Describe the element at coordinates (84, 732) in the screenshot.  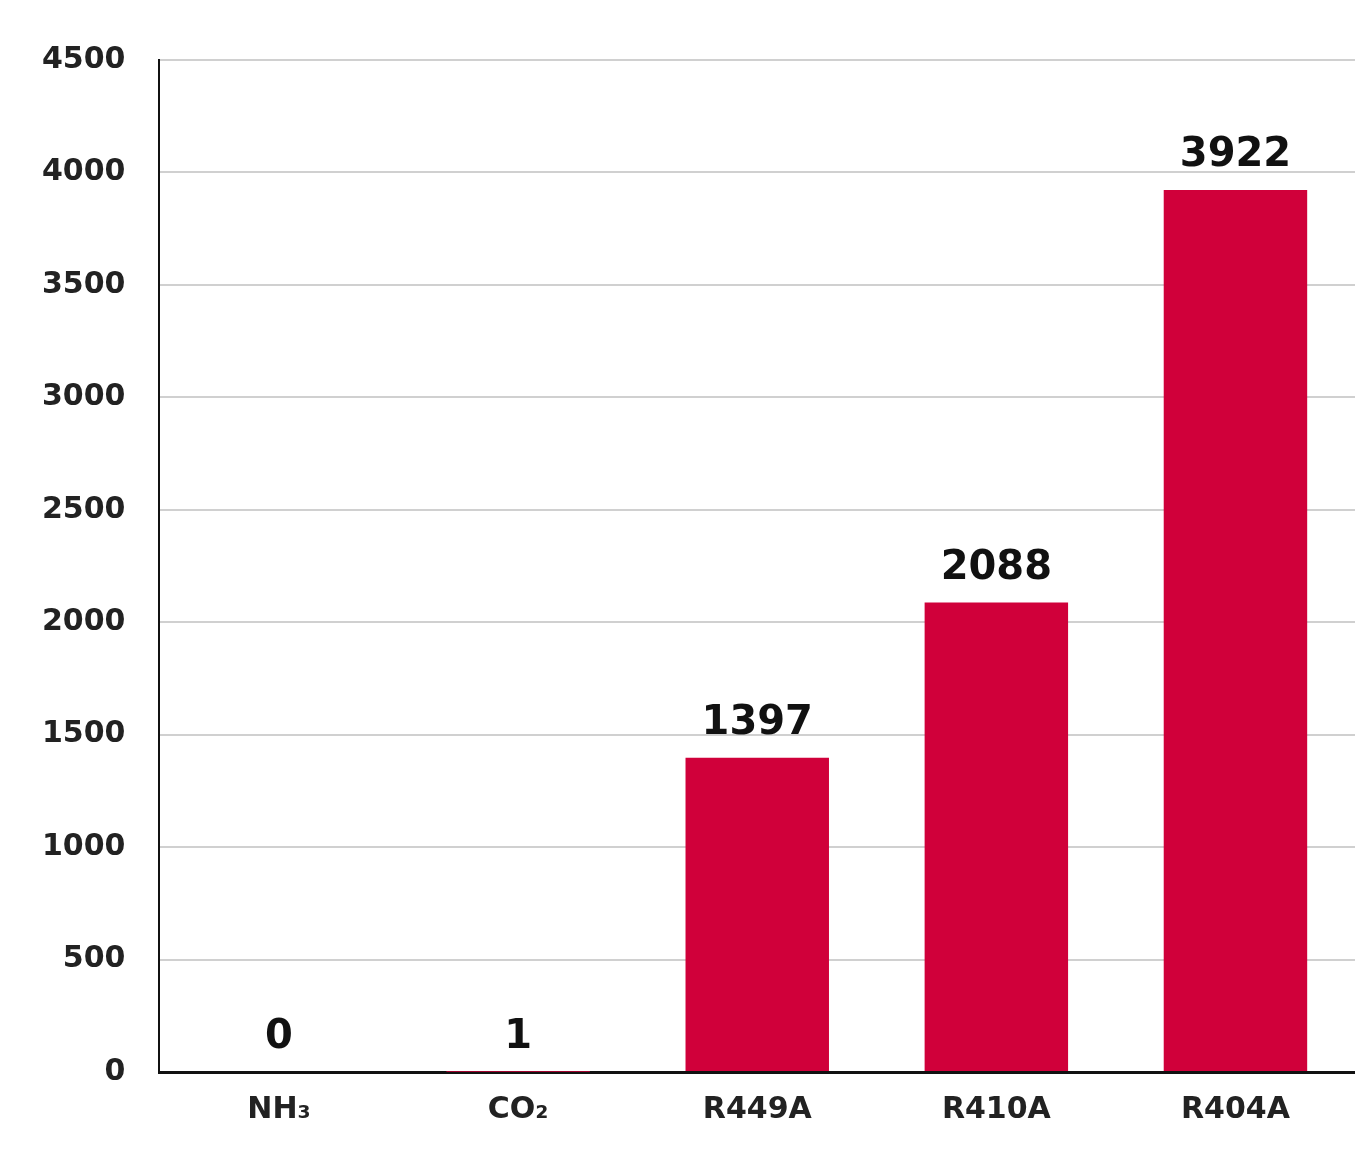
I see `y-tick-label: 1500` at that location.